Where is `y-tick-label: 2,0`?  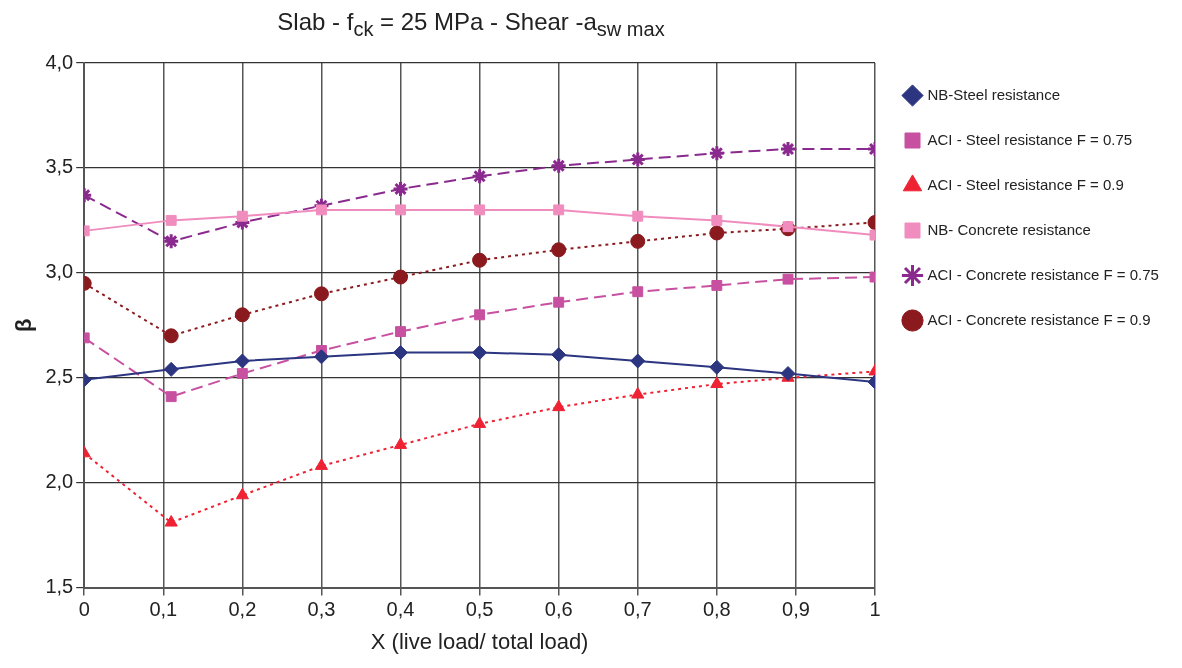 y-tick-label: 2,0 is located at coordinates (59, 481).